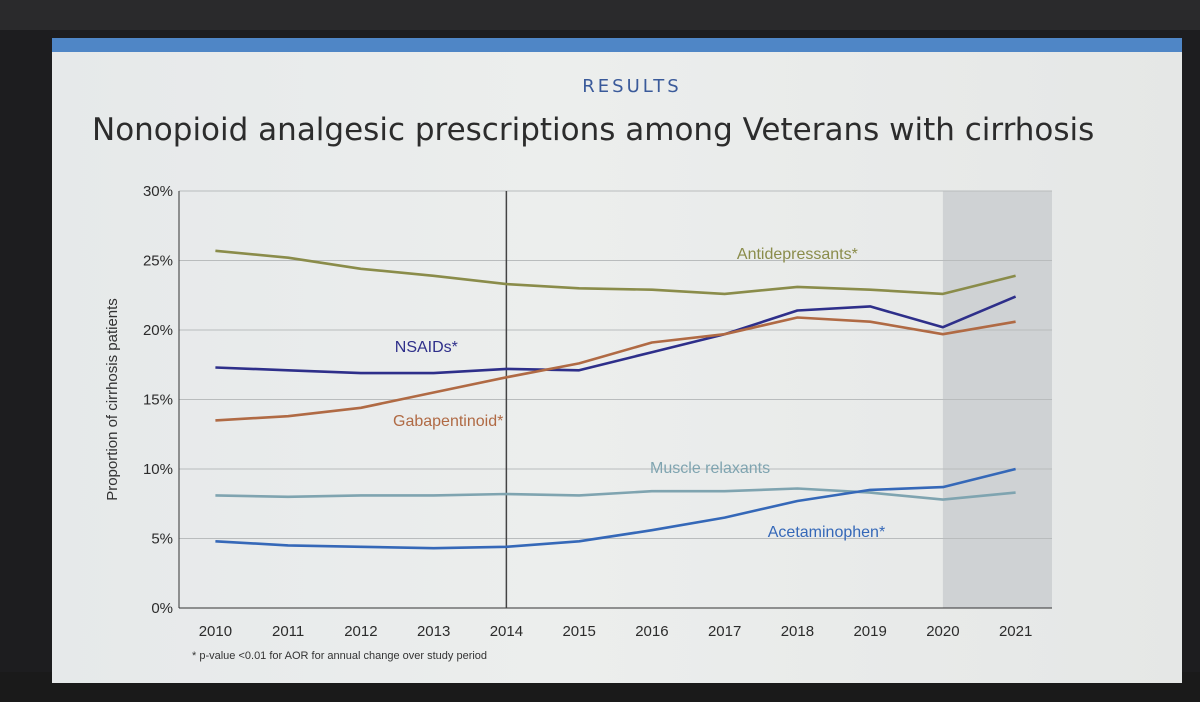  Describe the element at coordinates (158, 261) in the screenshot. I see `y-tick-label: 25%` at that location.